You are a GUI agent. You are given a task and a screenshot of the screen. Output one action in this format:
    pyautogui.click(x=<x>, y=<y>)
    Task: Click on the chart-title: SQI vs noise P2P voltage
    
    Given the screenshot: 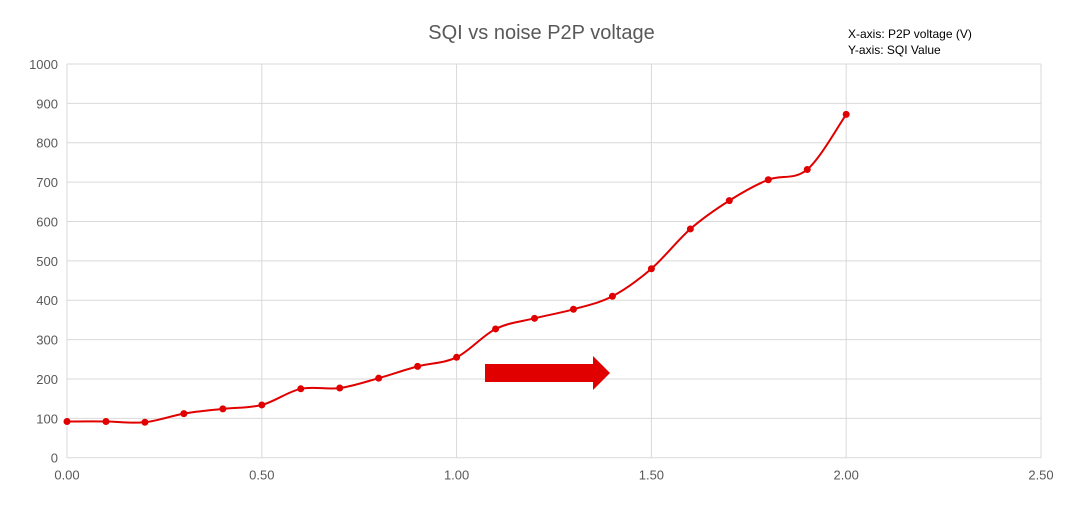 What is the action you would take?
    pyautogui.click(x=541, y=33)
    